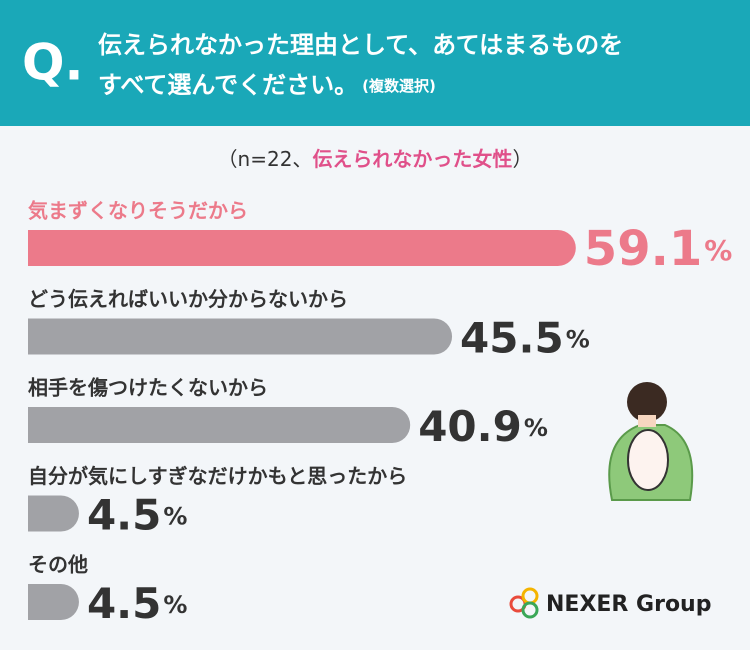 This screenshot has height=654, width=750. Describe the element at coordinates (399, 86) in the screenshot. I see `title-note: (複数選択)` at that location.